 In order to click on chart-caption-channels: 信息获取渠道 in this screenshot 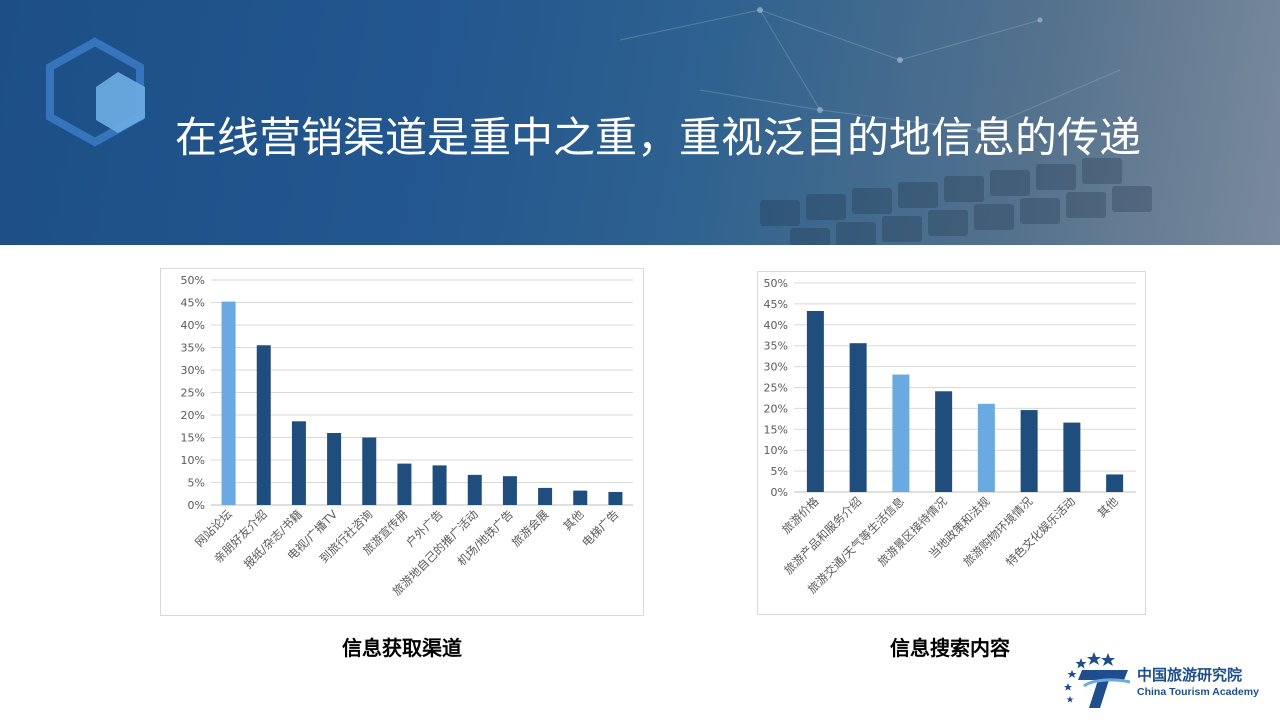, I will do `click(402, 648)`.